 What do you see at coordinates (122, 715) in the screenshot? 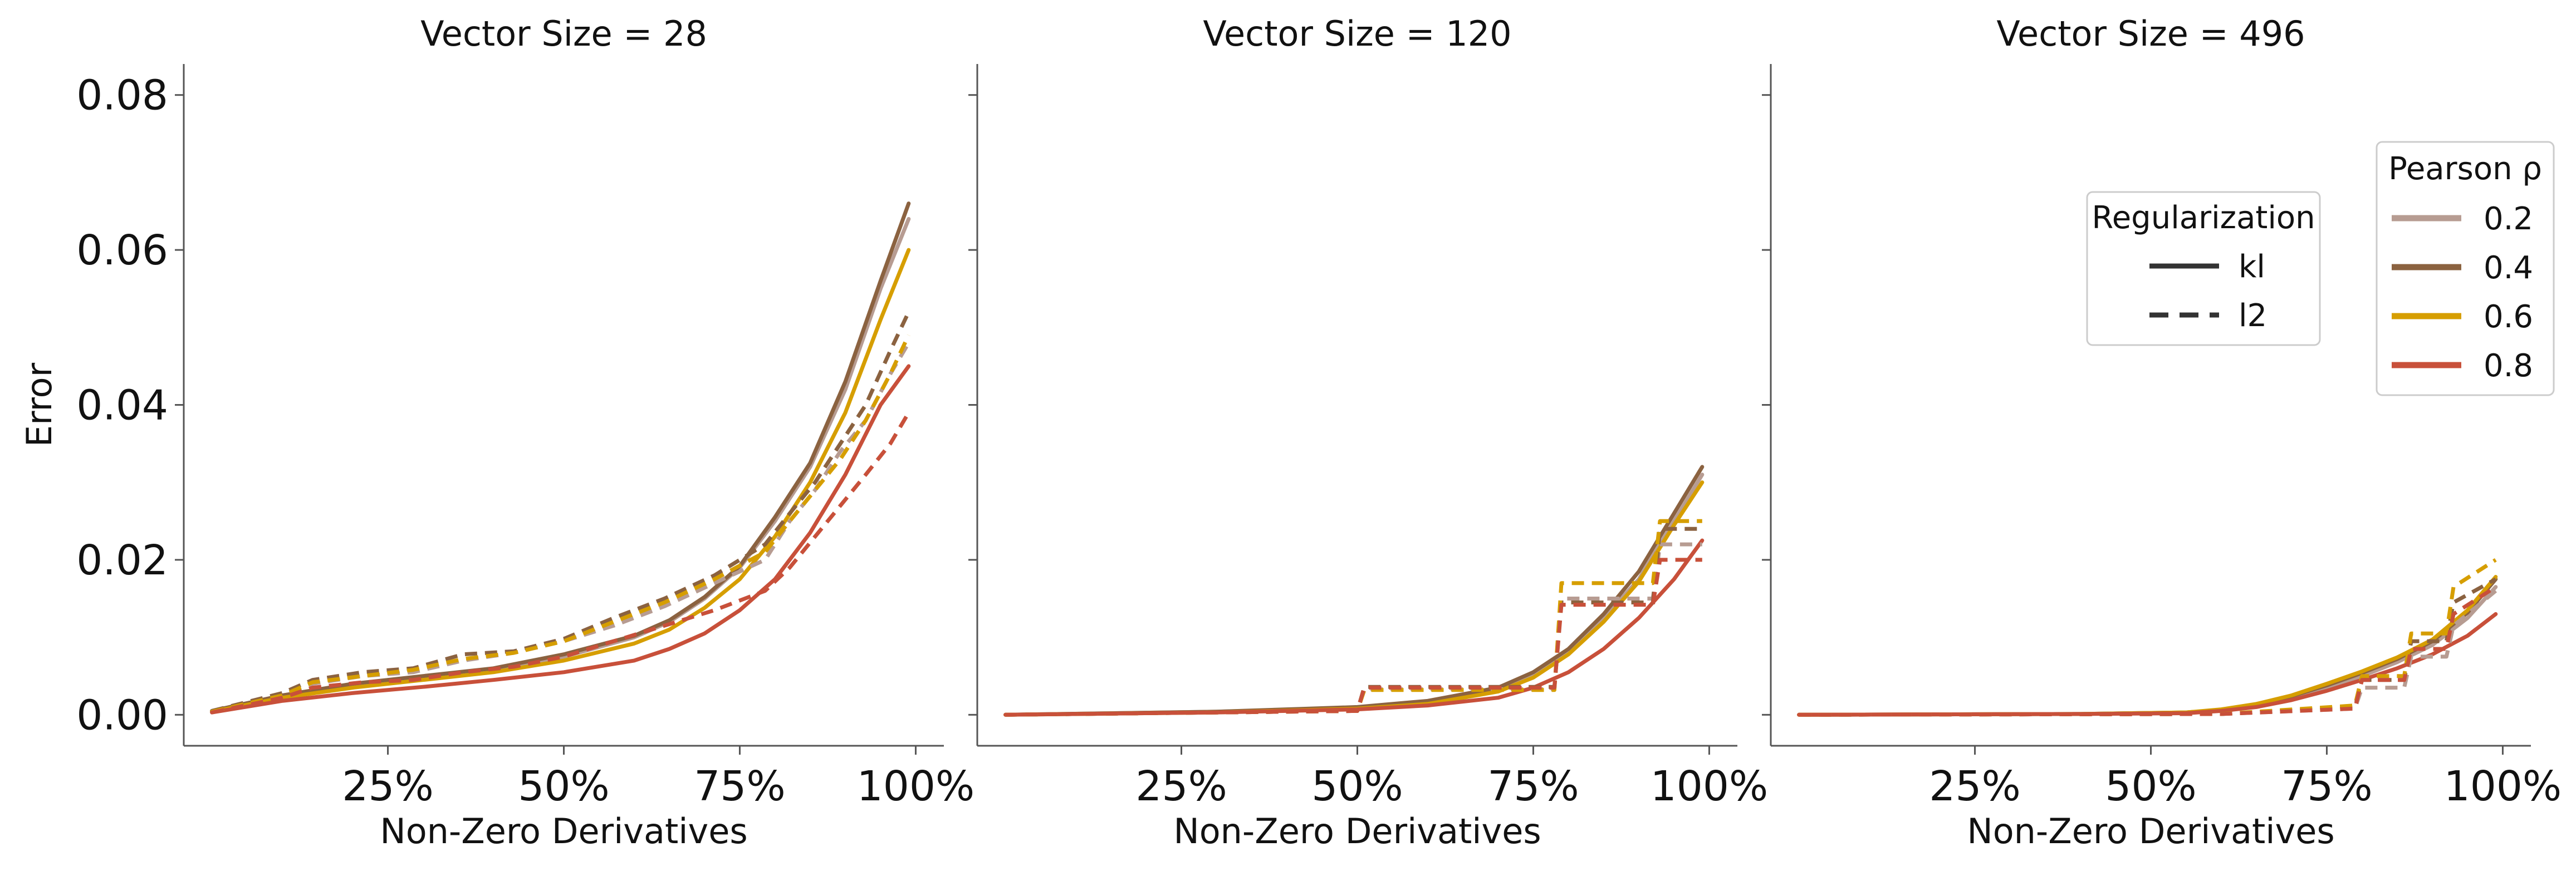
I see `y-tick-label: 0.00` at bounding box center [122, 715].